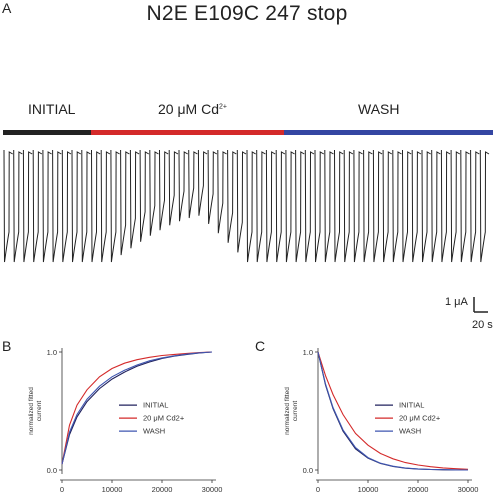 The width and height of the screenshot is (494, 500). I want to click on condition-label-wash: WASH, so click(378, 109).